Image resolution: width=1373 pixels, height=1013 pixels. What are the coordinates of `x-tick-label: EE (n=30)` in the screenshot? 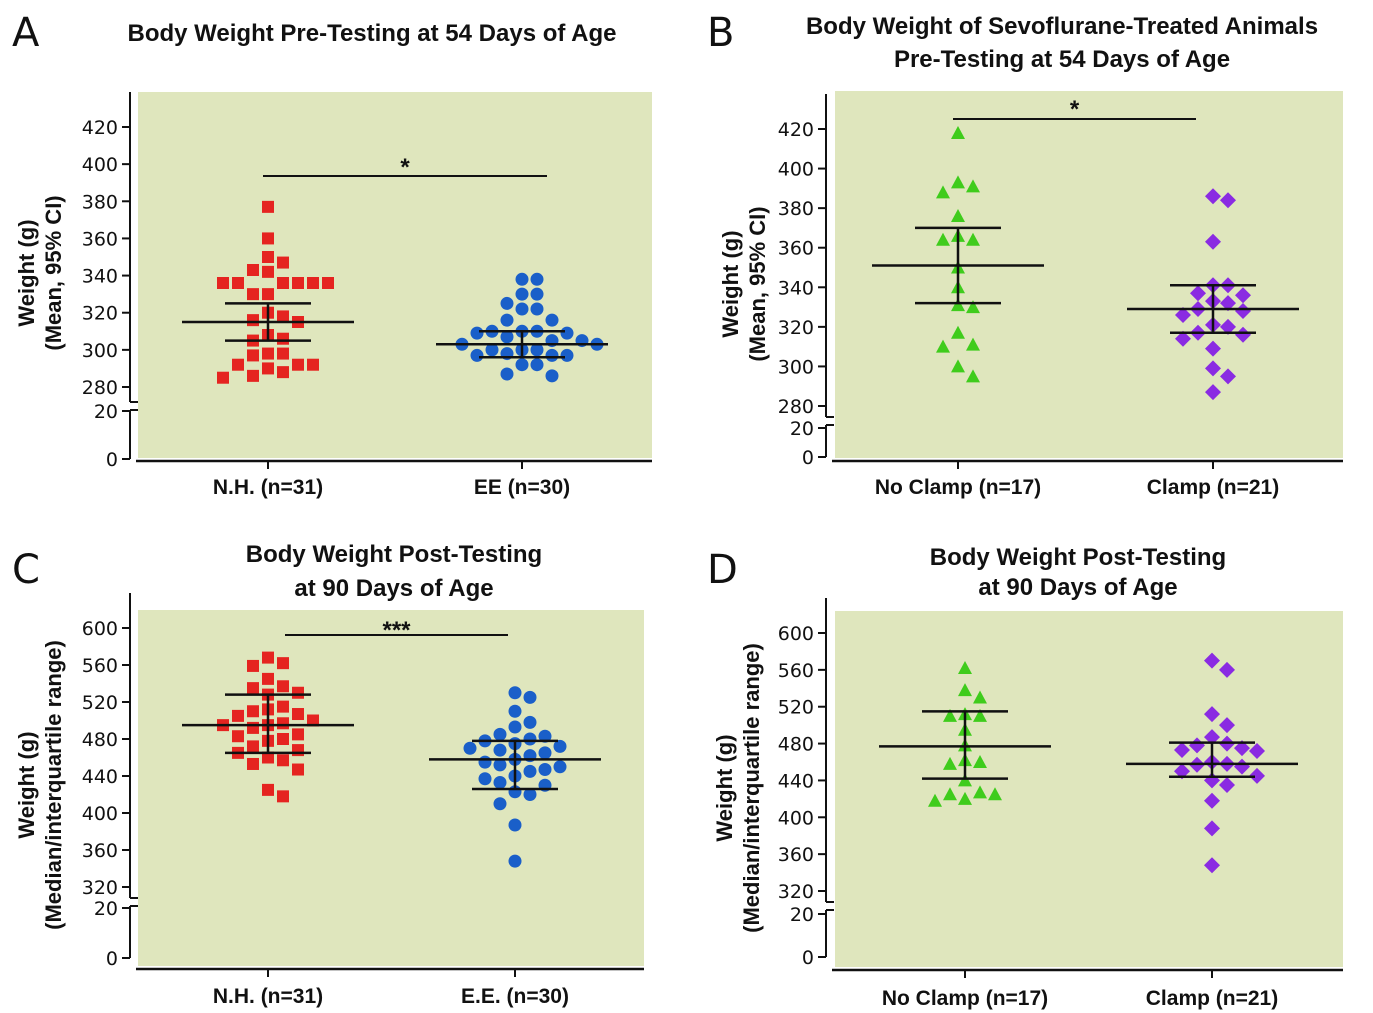 It's located at (522, 487).